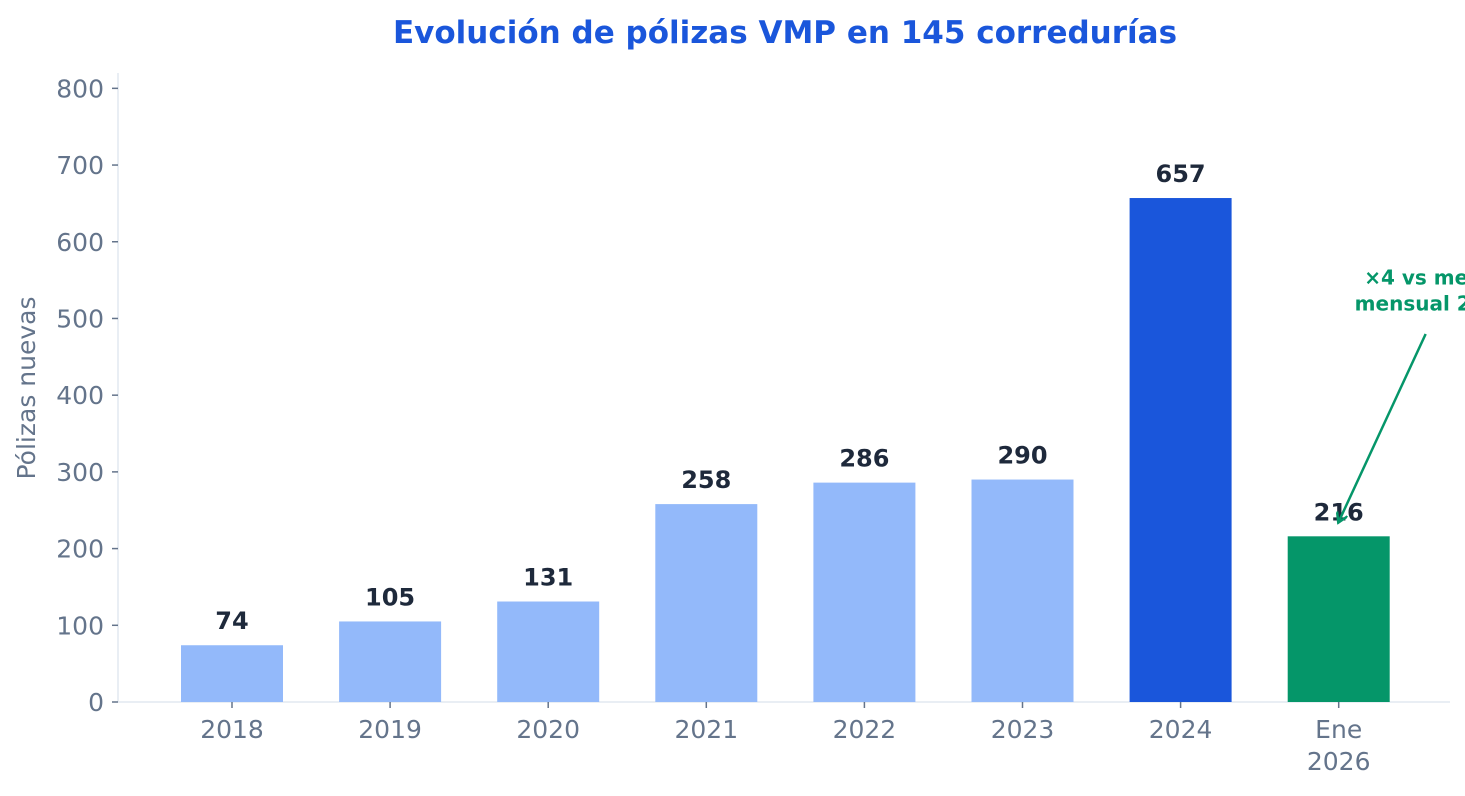  Describe the element at coordinates (1181, 174) in the screenshot. I see `value-label: 657` at that location.